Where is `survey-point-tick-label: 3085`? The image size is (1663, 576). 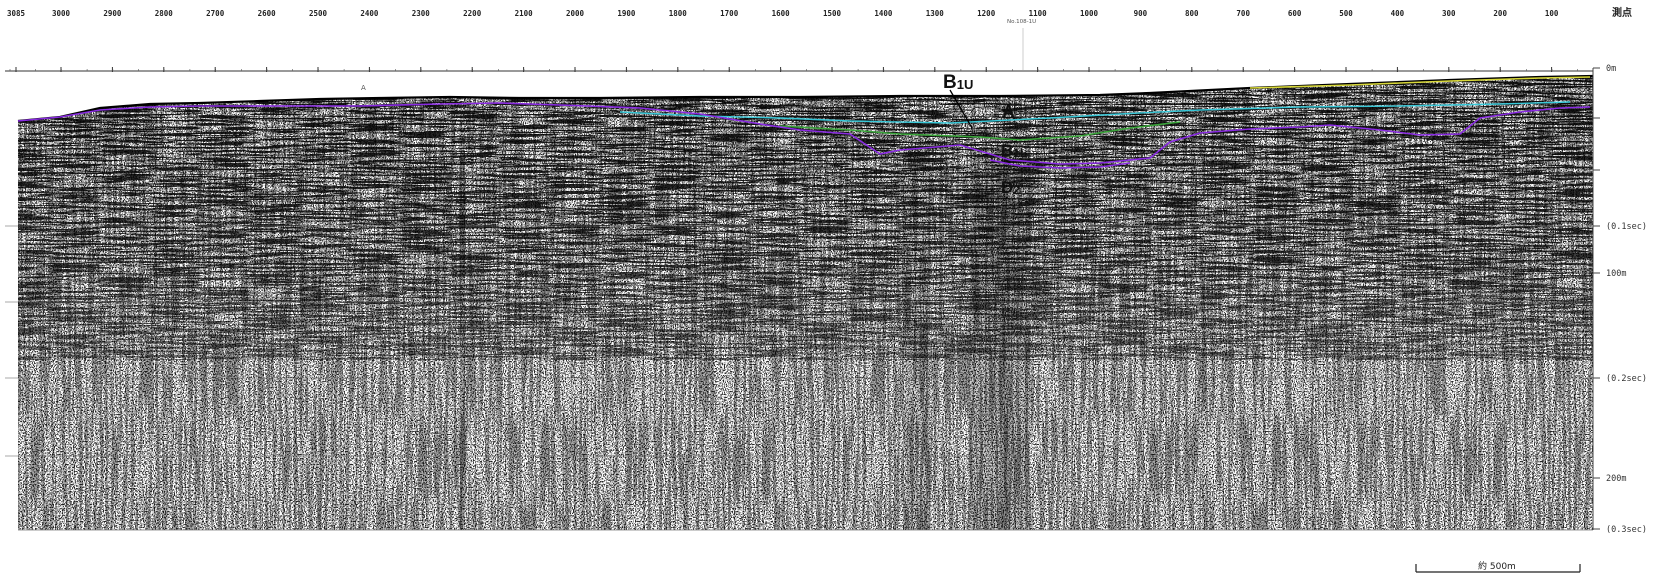
survey-point-tick-label: 3085 is located at coordinates (16, 13).